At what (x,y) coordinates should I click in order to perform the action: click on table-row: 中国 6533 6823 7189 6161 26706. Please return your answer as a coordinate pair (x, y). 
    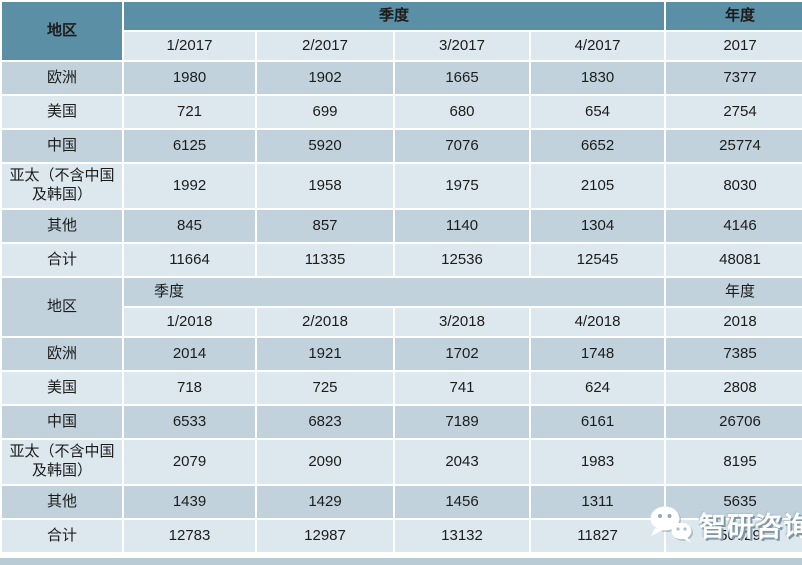
    Looking at the image, I should click on (402, 422).